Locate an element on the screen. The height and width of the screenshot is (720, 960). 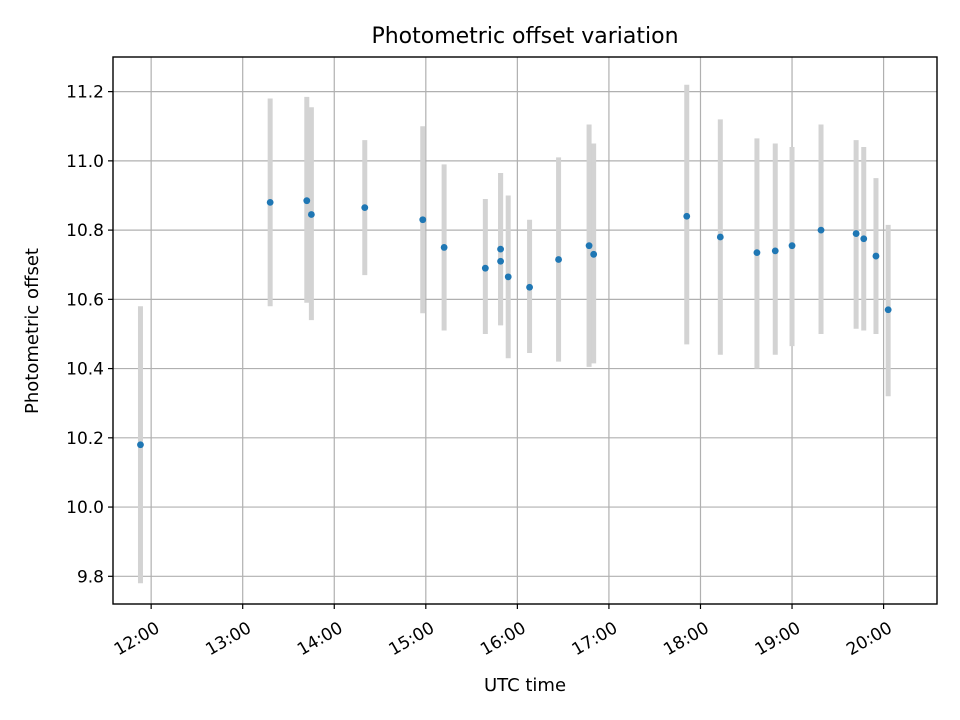
y-tick-label: 10.6 is located at coordinates (85, 300).